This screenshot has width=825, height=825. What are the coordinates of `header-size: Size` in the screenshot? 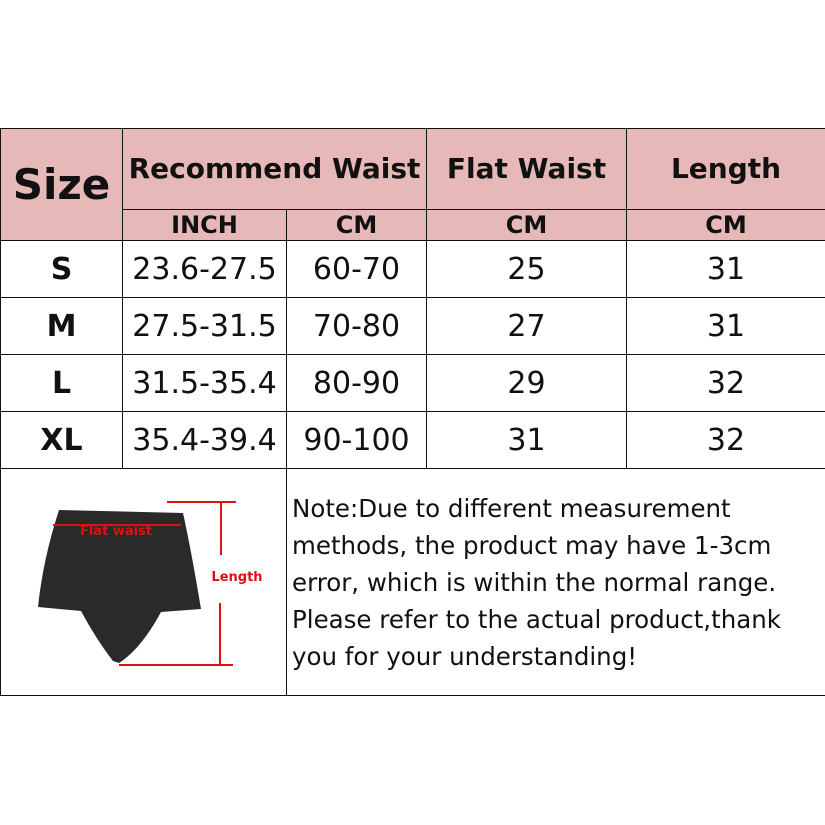 It's located at (61, 184).